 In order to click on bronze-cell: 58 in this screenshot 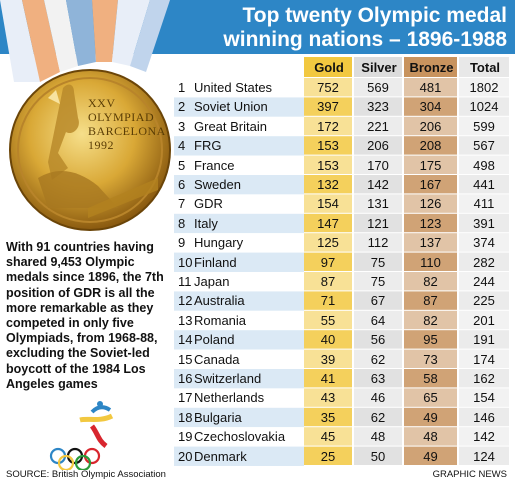, I will do `click(430, 378)`.